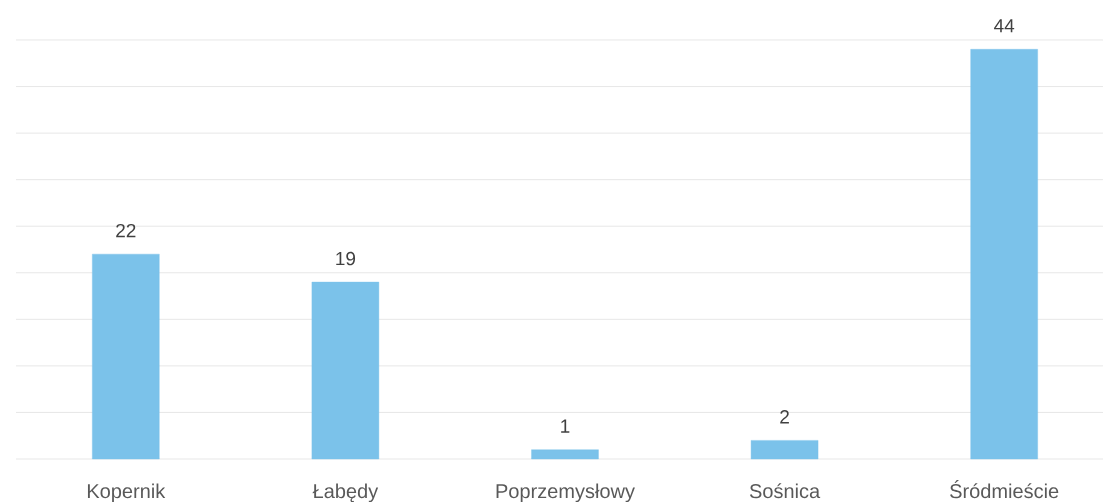  Describe the element at coordinates (126, 230) in the screenshot. I see `data-label: 22` at that location.